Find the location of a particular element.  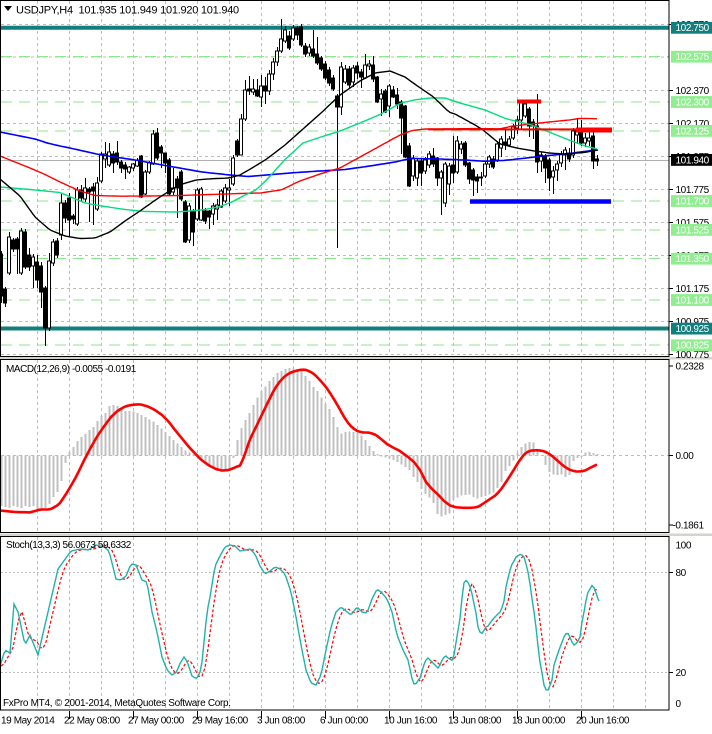

svg-text: 102.300 is located at coordinates (693, 102).